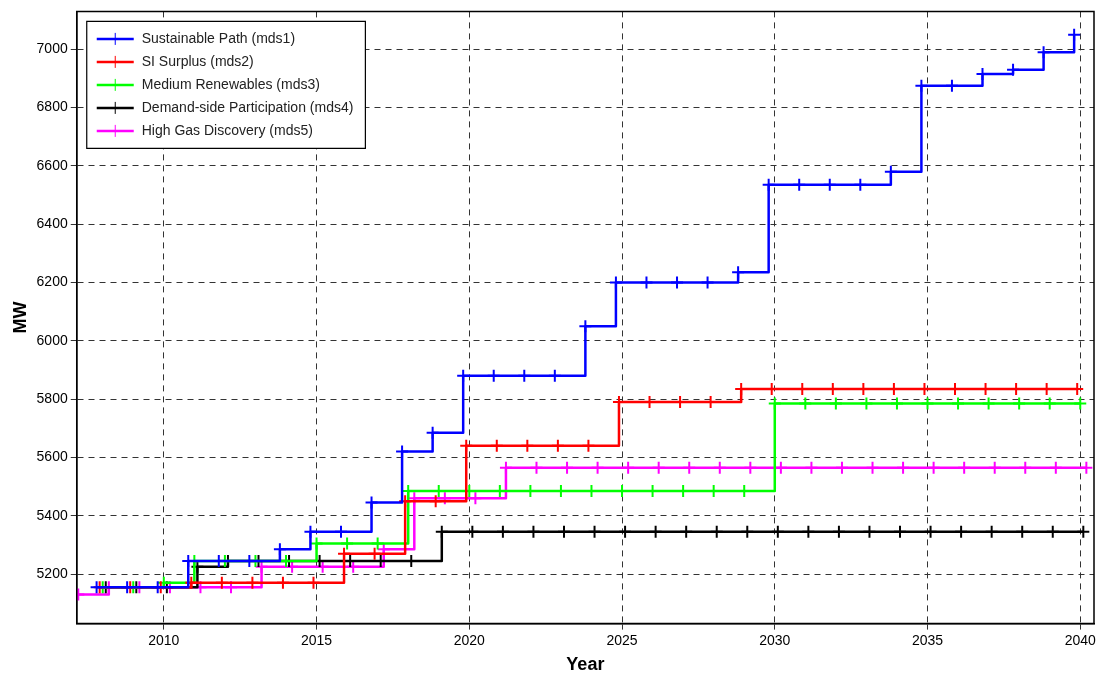 The height and width of the screenshot is (682, 1102). Describe the element at coordinates (52, 48) in the screenshot. I see `y-tick-label: 7000` at that location.